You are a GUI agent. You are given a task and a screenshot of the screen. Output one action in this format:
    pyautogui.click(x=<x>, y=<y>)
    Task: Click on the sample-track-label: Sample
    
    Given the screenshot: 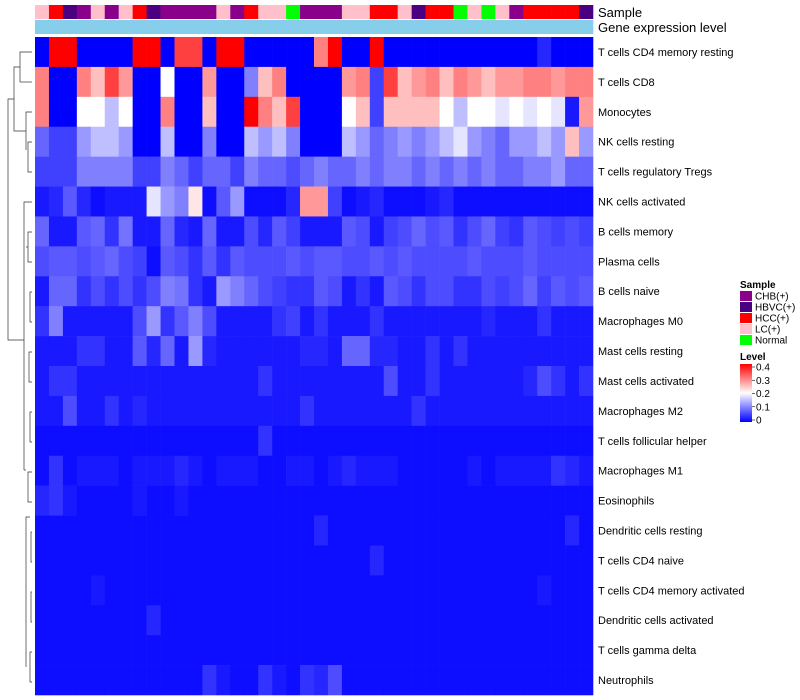 What is the action you would take?
    pyautogui.click(x=620, y=12)
    